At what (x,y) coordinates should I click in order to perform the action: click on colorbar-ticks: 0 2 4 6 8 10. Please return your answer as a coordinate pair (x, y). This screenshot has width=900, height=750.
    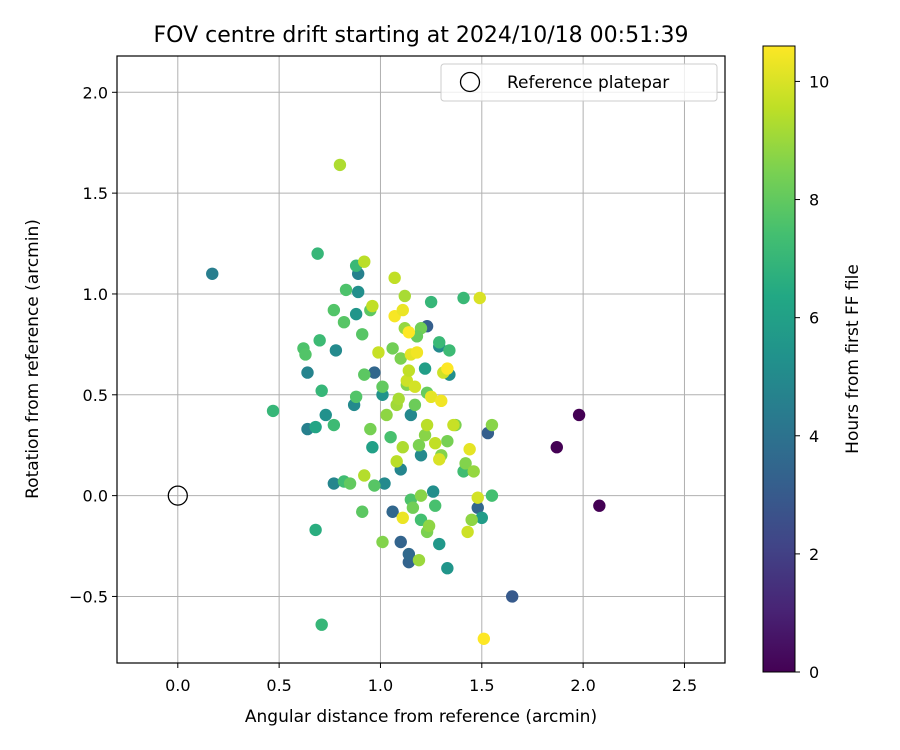
    Looking at the image, I should click on (812, 377).